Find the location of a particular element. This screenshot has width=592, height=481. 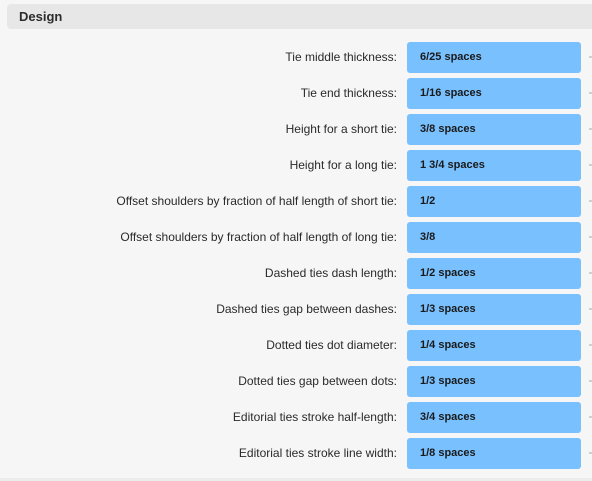

setting-row-tie-end-thickness: Tie end thickness: 1/16 spaces is located at coordinates (296, 96).